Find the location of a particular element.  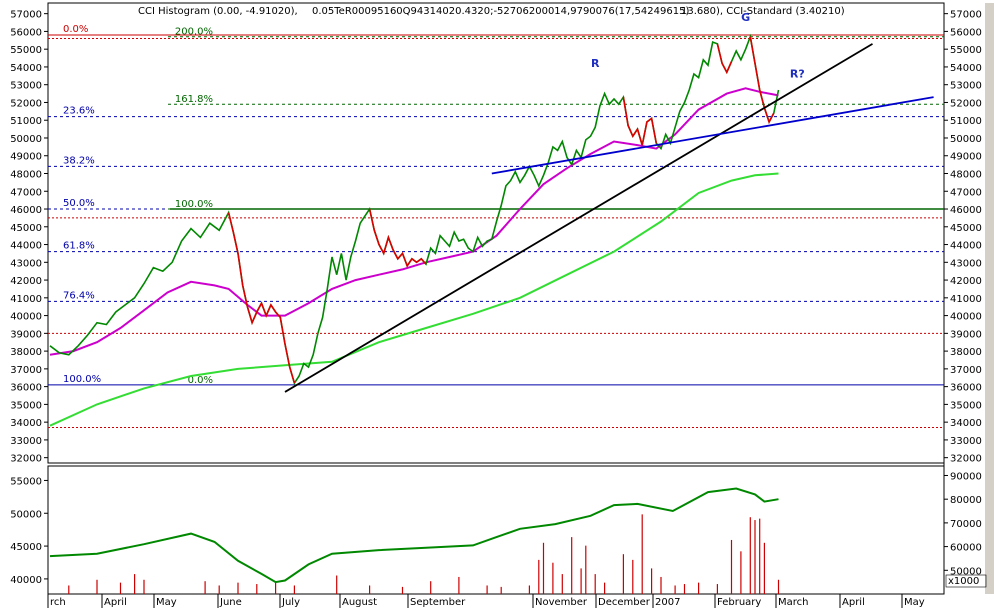

fib-label: 76.4% is located at coordinates (79, 295).